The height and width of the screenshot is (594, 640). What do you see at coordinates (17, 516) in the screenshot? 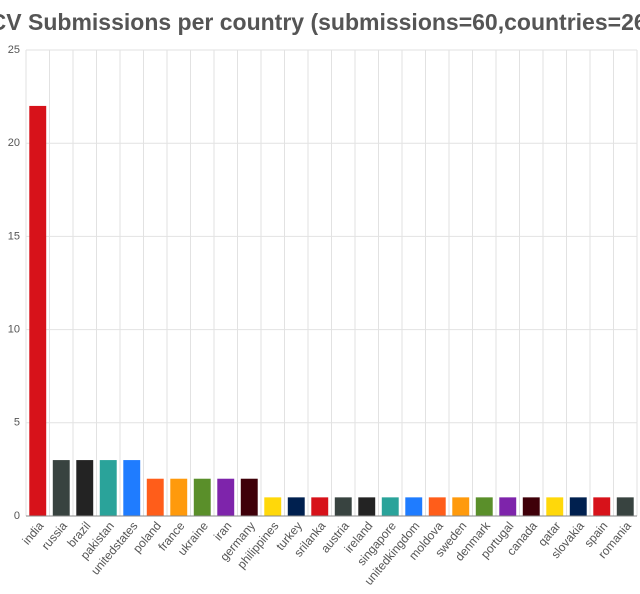
I see `y-tick-label: 0` at bounding box center [17, 516].